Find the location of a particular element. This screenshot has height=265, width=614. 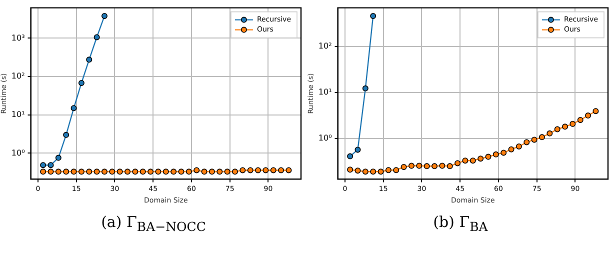

text: (a) Γ$_{BA−NOCC}$ is located at coordinates (153, 223).